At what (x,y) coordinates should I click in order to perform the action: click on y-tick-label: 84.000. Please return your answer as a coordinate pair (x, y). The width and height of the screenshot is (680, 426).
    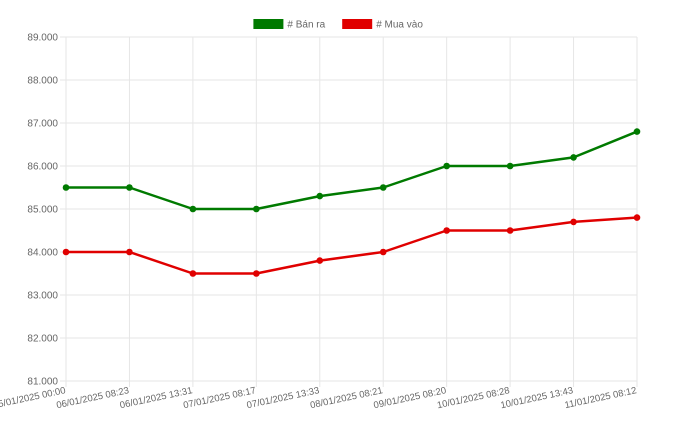
    Looking at the image, I should click on (42, 253).